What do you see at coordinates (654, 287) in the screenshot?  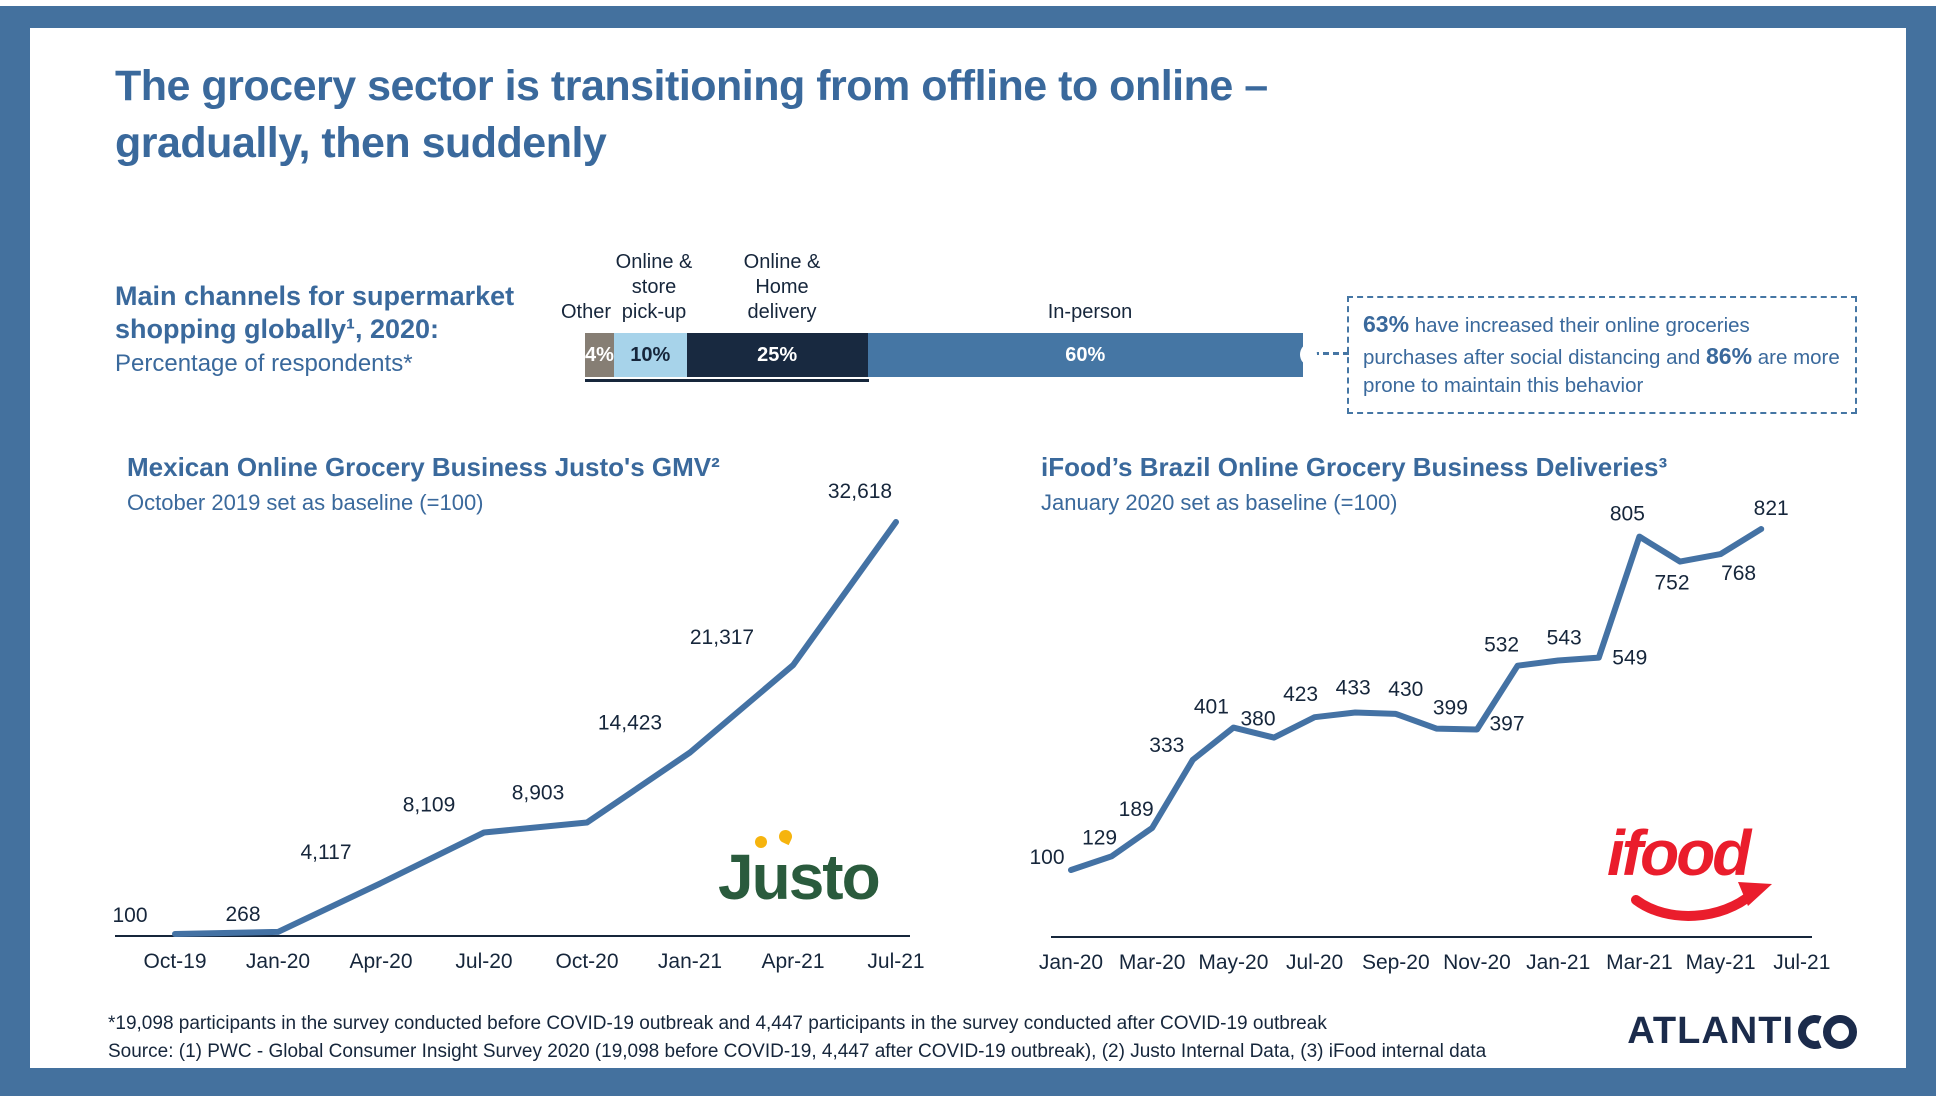 I see `bar-category-pickup: Online & store pick-up` at bounding box center [654, 287].